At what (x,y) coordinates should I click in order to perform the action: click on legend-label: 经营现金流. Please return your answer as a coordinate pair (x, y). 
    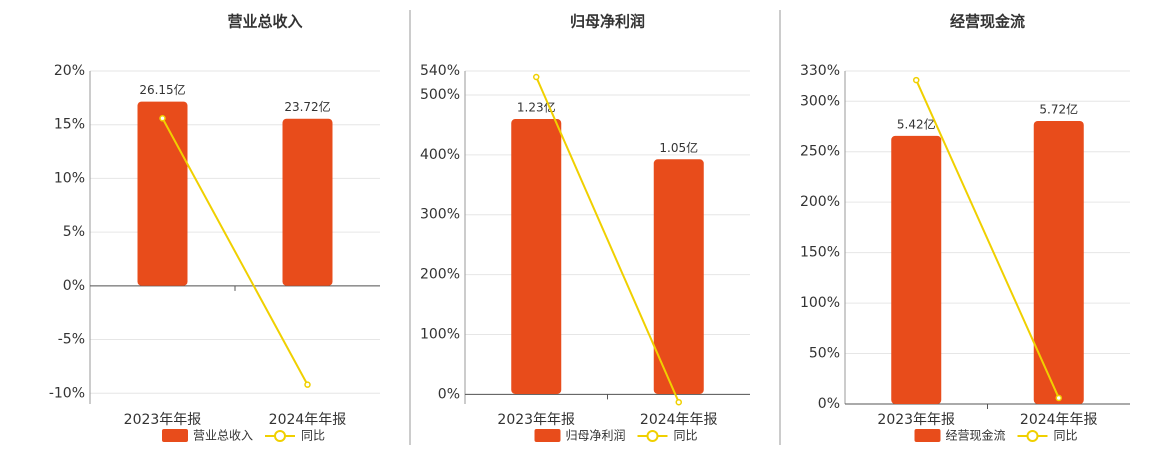
    Looking at the image, I should click on (976, 435).